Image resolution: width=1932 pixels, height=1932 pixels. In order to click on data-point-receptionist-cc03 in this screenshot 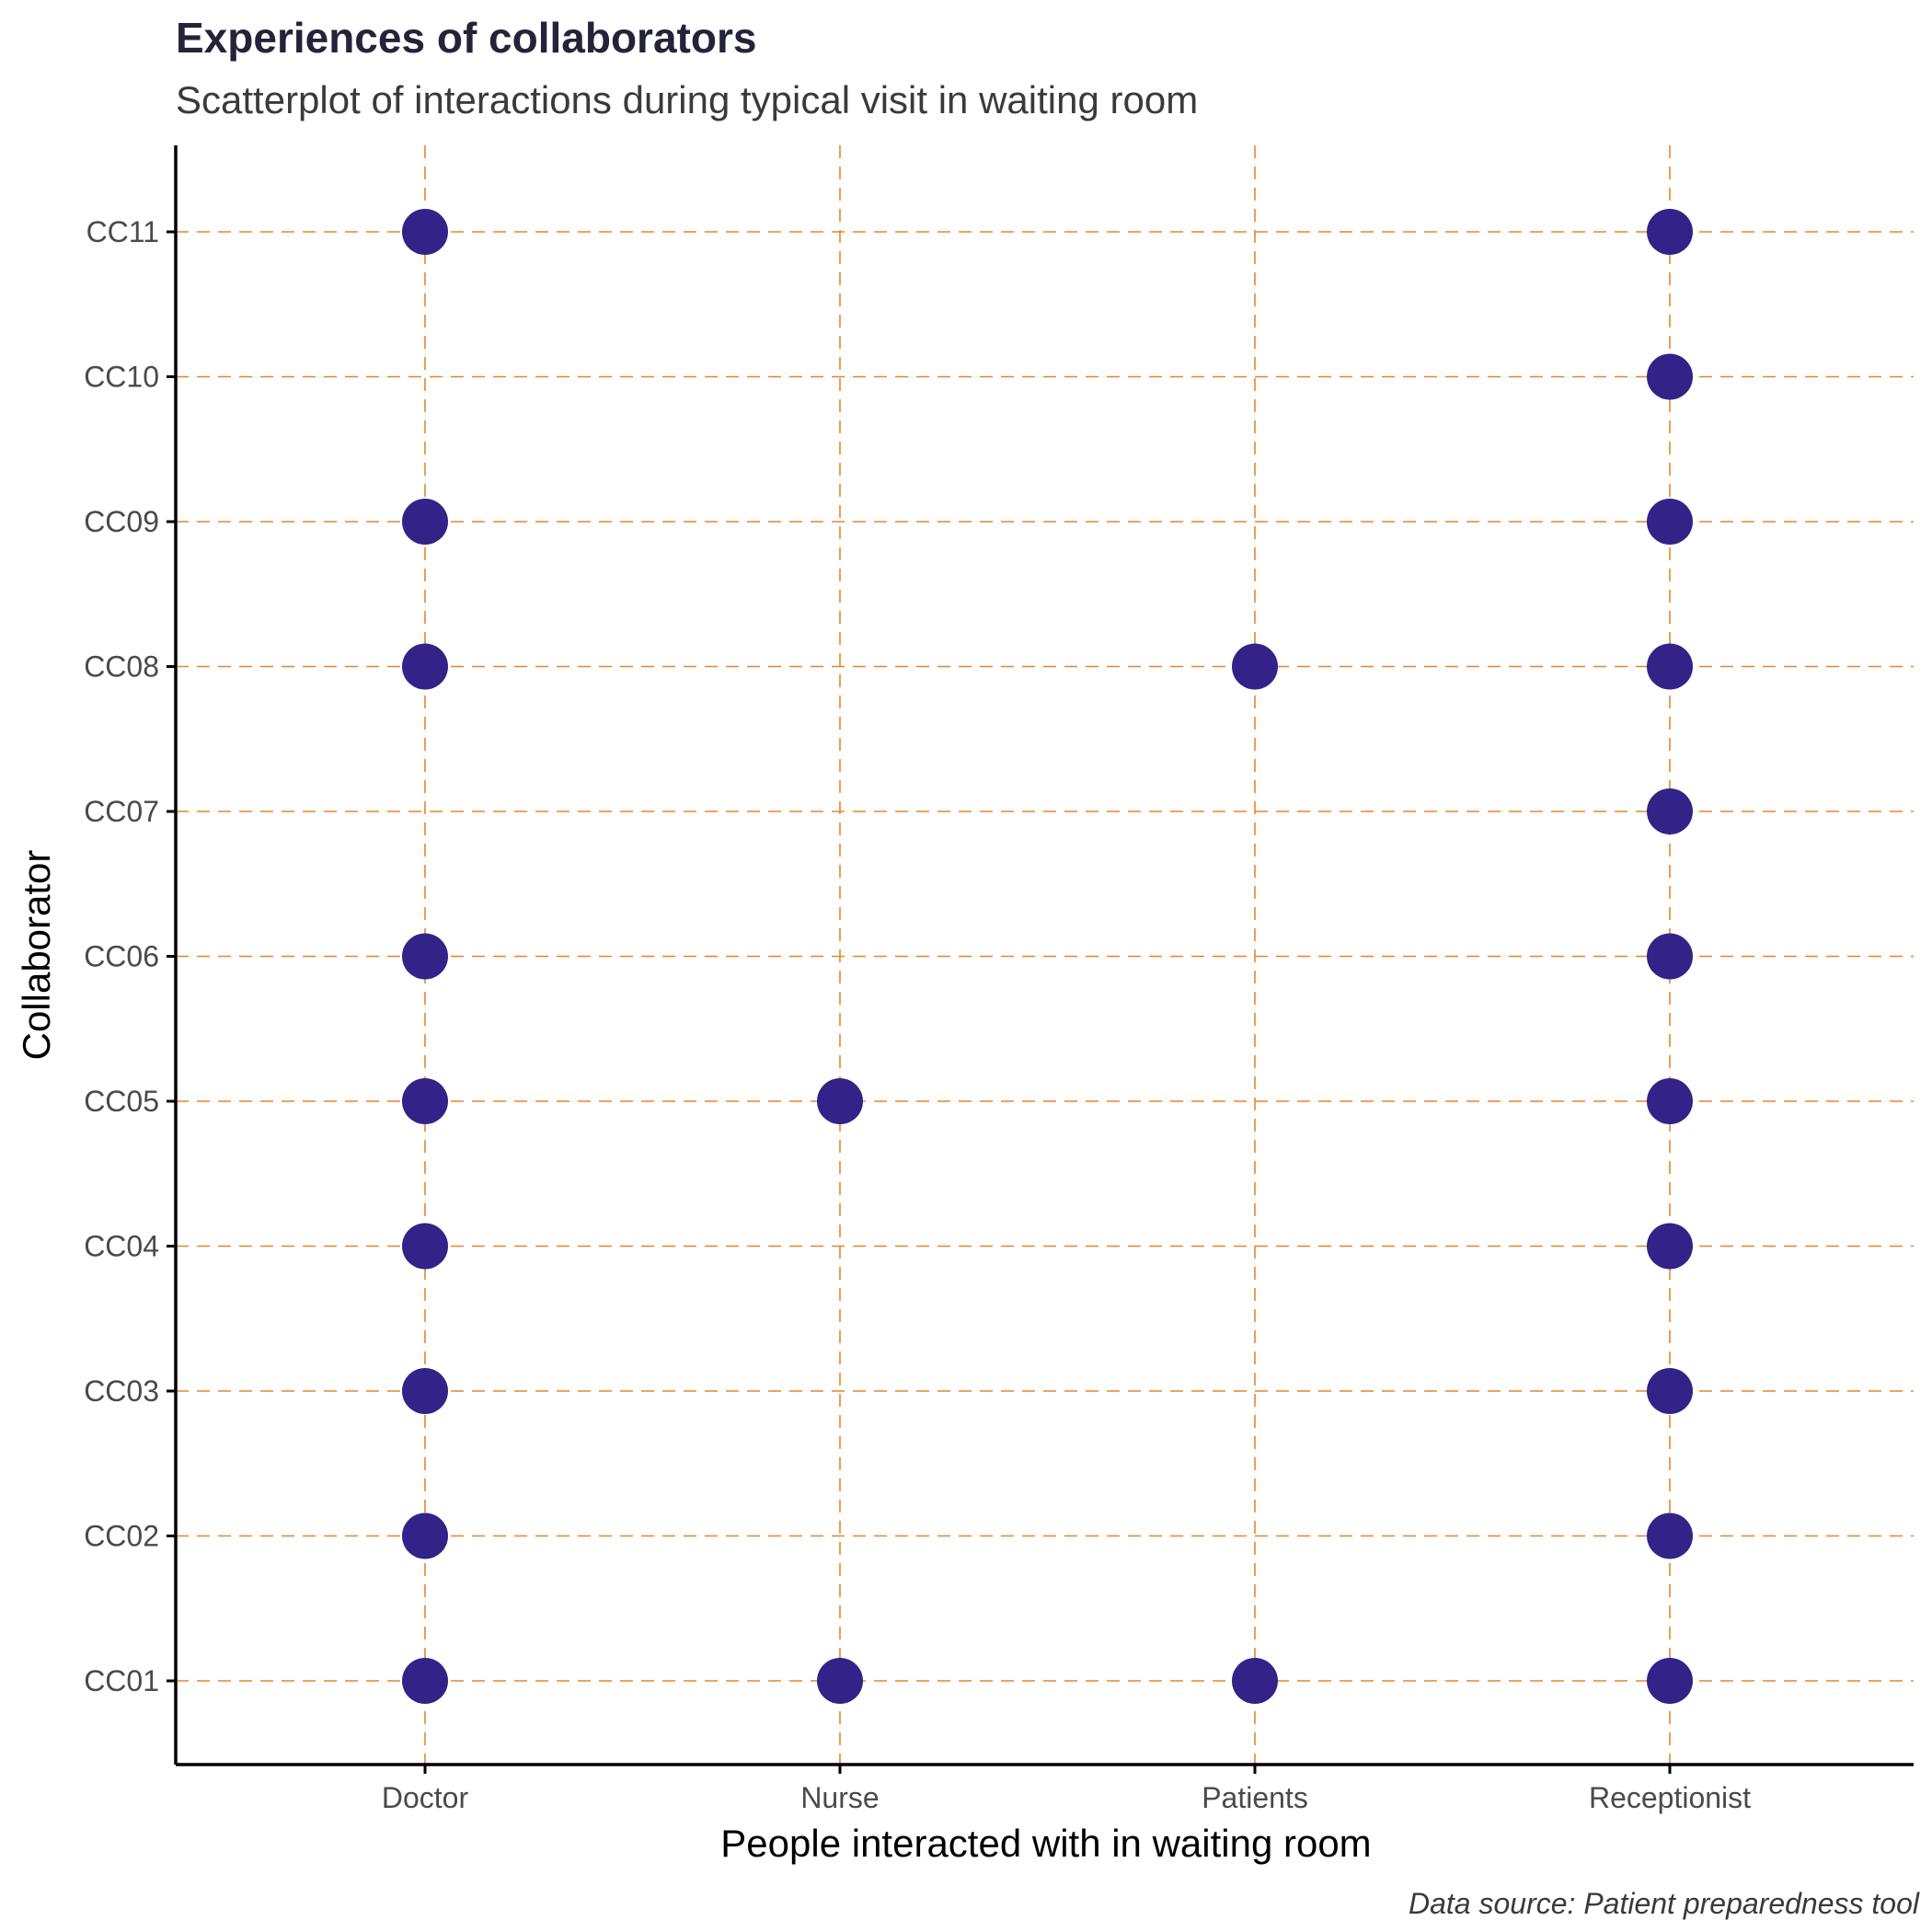, I will do `click(1670, 1391)`.